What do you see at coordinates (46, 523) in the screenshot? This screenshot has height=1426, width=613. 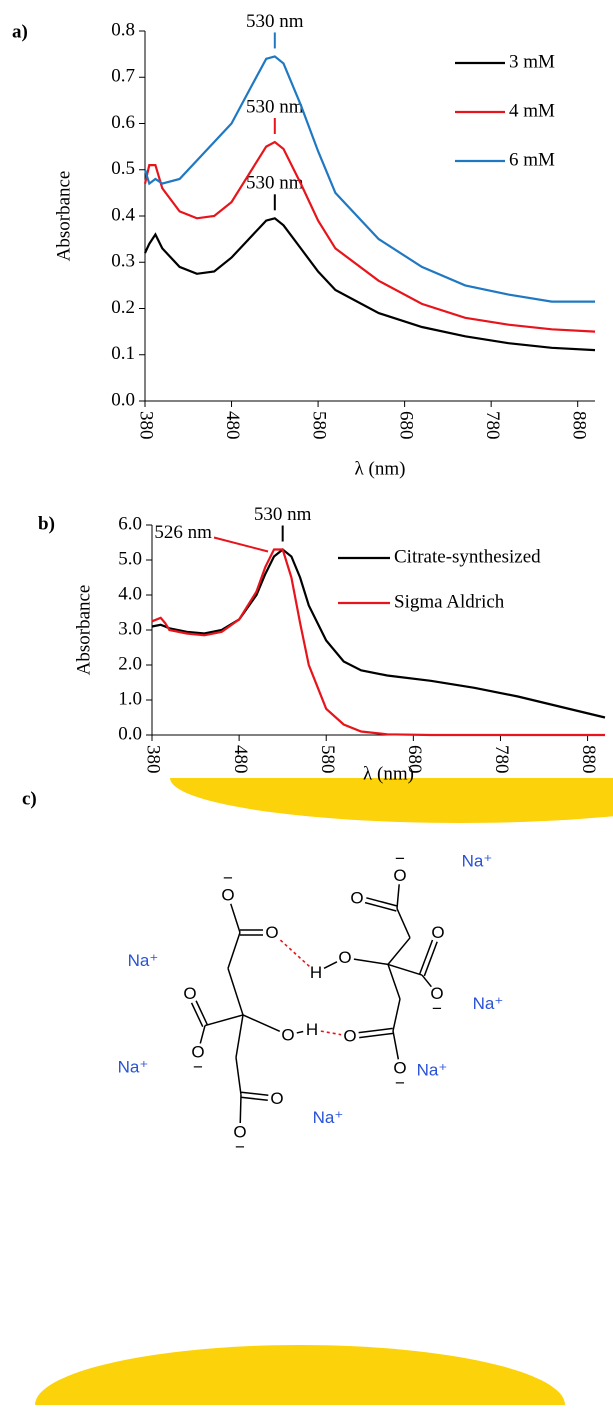 I see `panel-label: b)` at bounding box center [46, 523].